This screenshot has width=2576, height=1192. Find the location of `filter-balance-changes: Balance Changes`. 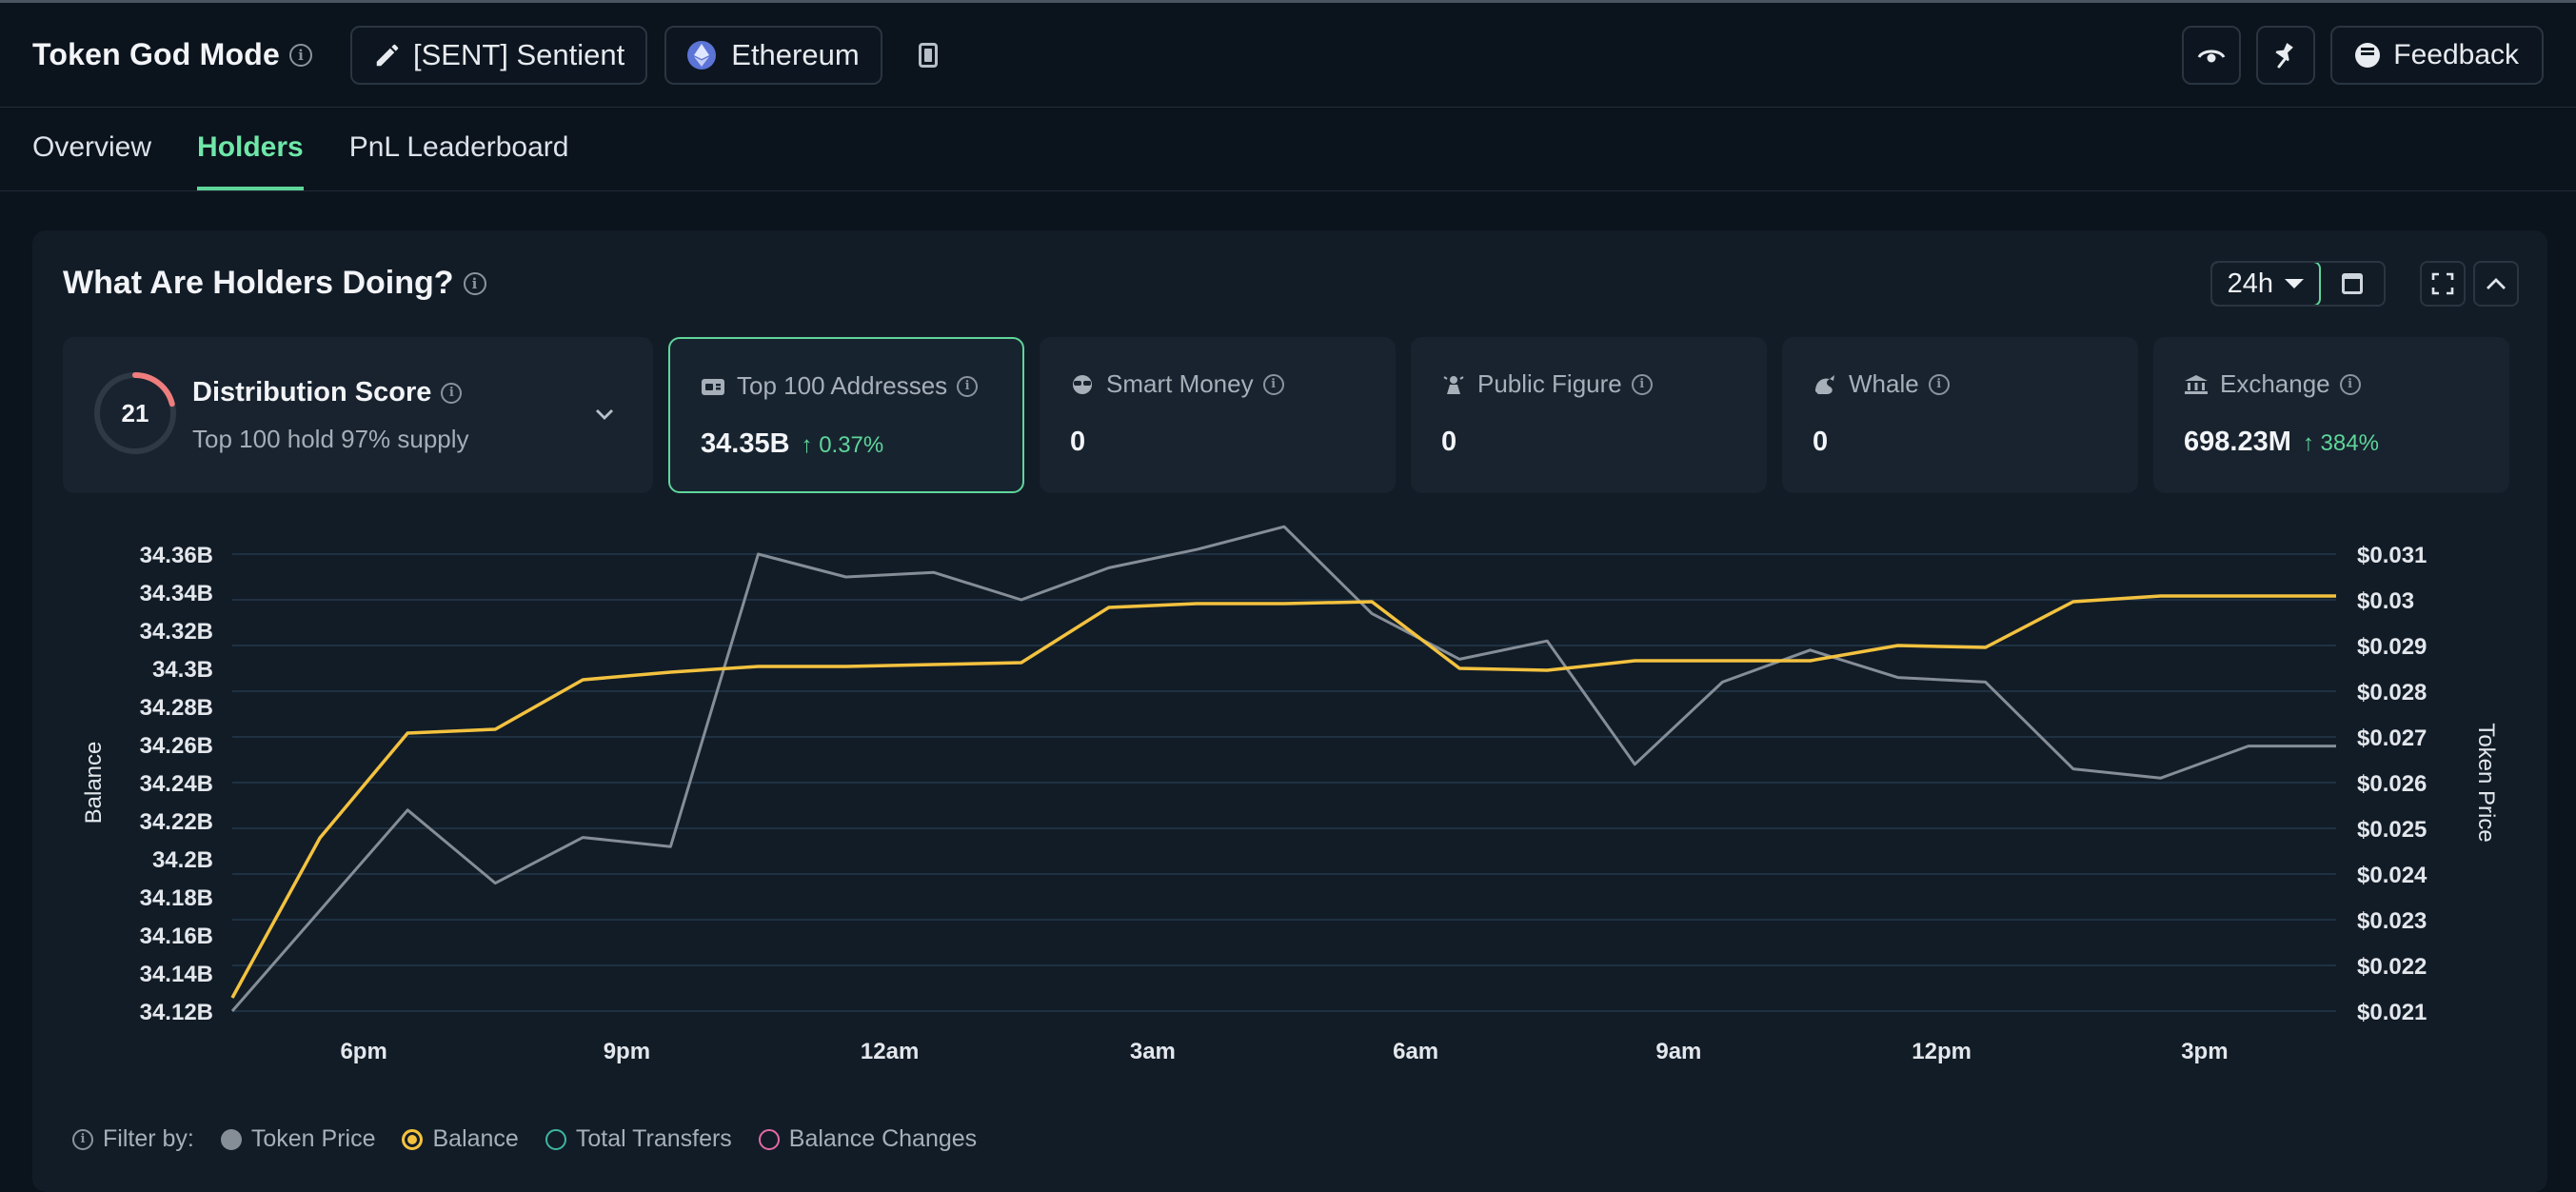

filter-balance-changes: Balance Changes is located at coordinates (868, 1139).